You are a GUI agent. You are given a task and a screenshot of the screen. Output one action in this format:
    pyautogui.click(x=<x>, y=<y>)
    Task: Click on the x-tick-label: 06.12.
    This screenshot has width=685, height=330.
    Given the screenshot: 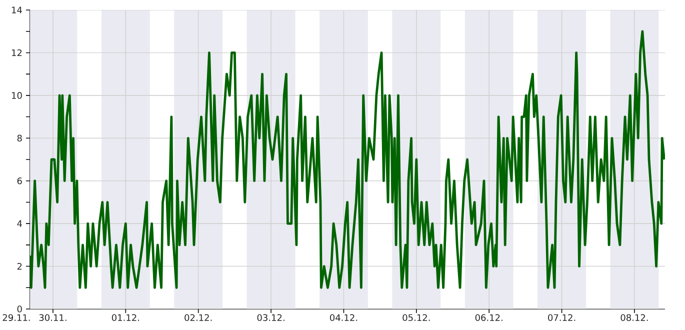 What is the action you would take?
    pyautogui.click(x=488, y=318)
    